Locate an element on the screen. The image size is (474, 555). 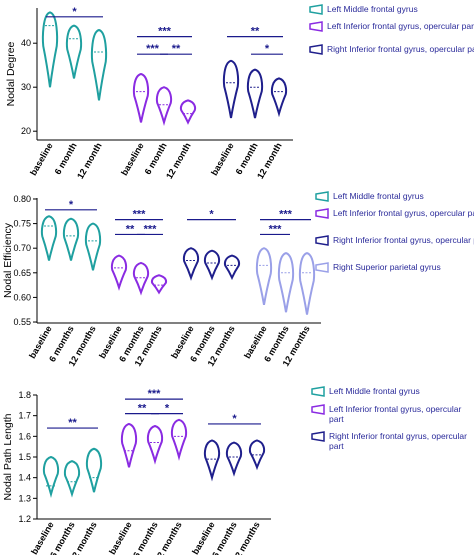
x-tick-label: 6 months is located at coordinates (145, 537).